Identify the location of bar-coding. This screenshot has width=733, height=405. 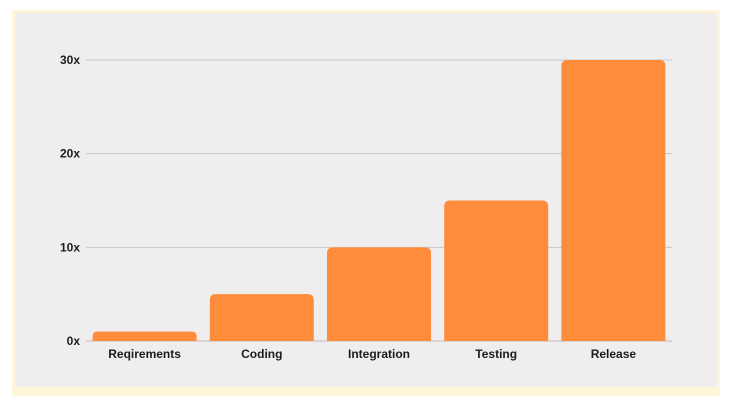
(261, 317).